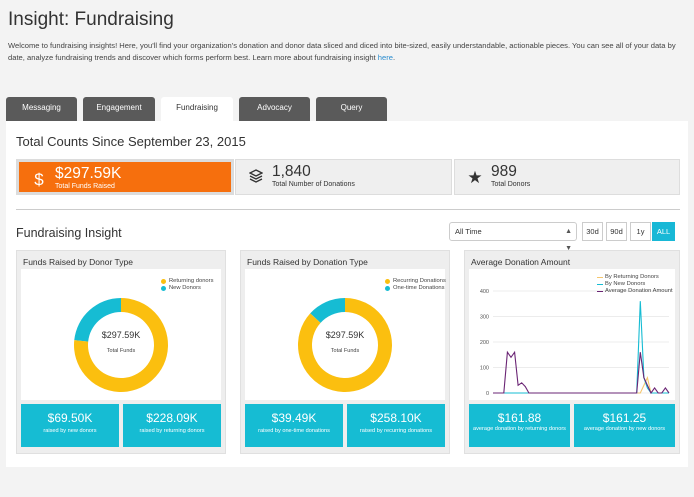 This screenshot has height=497, width=694. What do you see at coordinates (91, 19) in the screenshot?
I see `page-title: Insight: Fundraising` at bounding box center [91, 19].